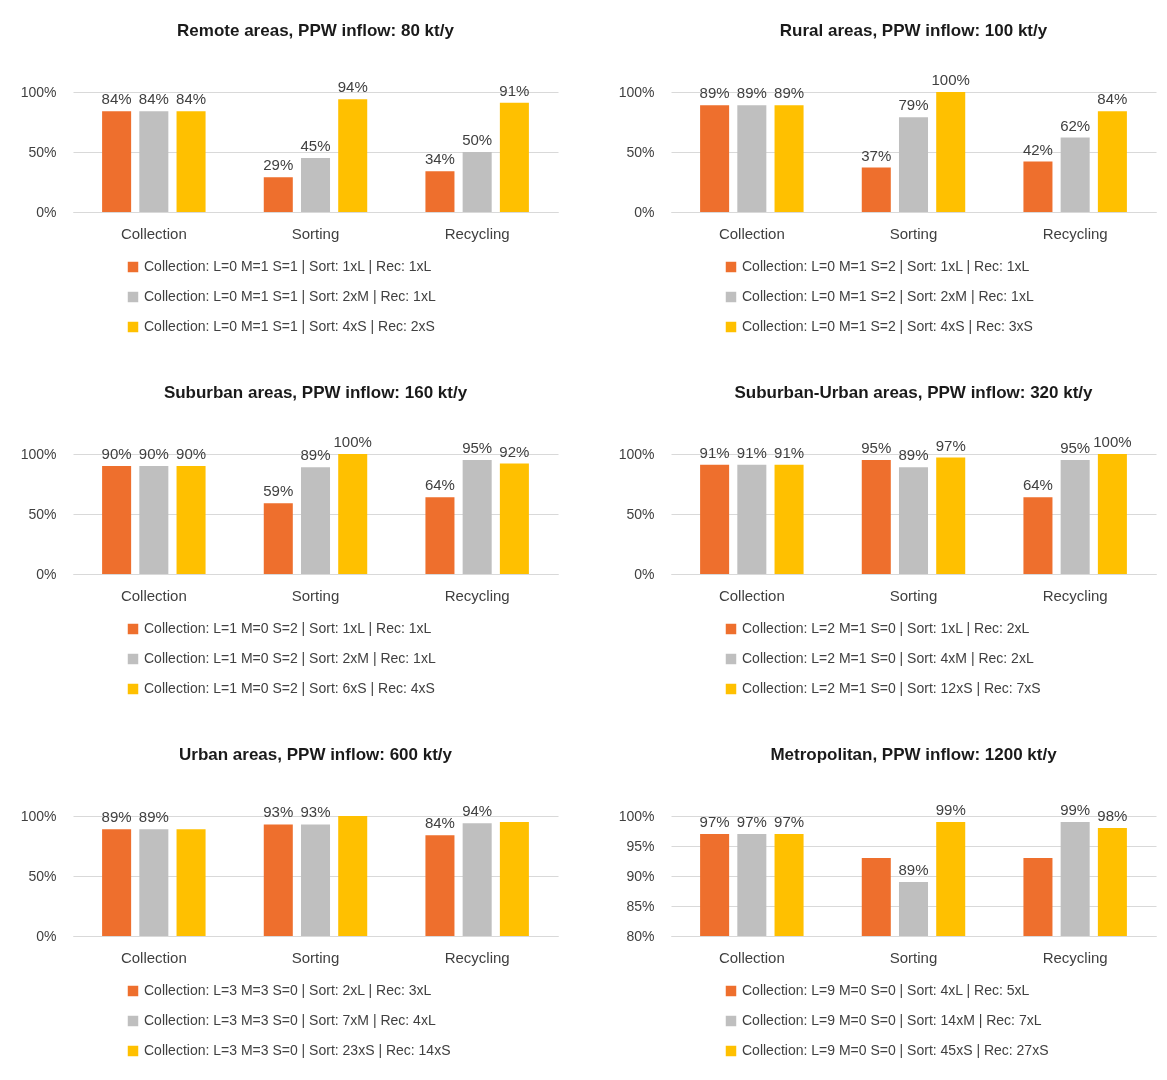 Image resolution: width=1167 pixels, height=1080 pixels. I want to click on data-label: 59%, so click(278, 491).